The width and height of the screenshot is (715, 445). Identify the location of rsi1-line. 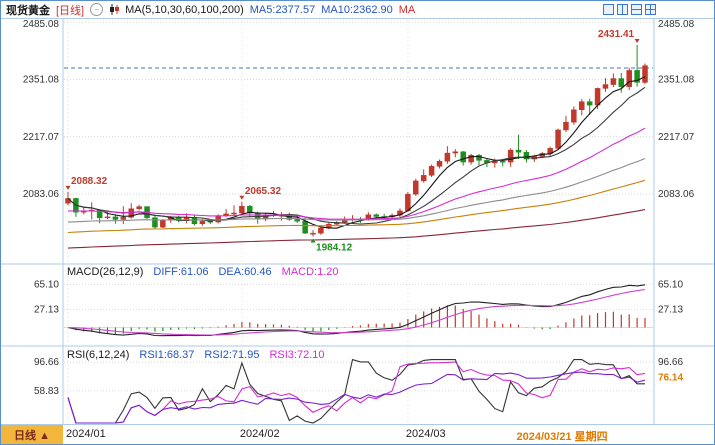
(356, 391).